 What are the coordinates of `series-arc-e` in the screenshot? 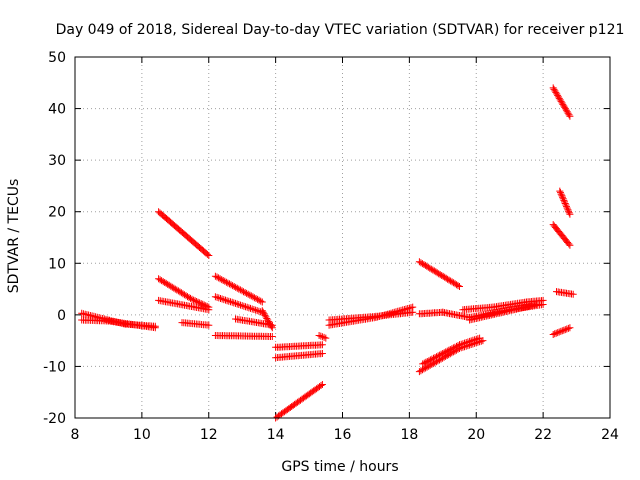 It's located at (184, 305).